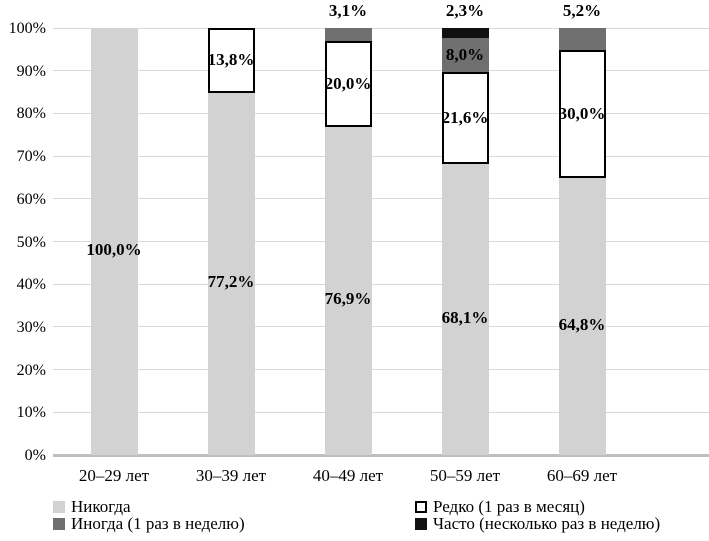  Describe the element at coordinates (465, 317) in the screenshot. I see `segment-label: 68,1%` at that location.